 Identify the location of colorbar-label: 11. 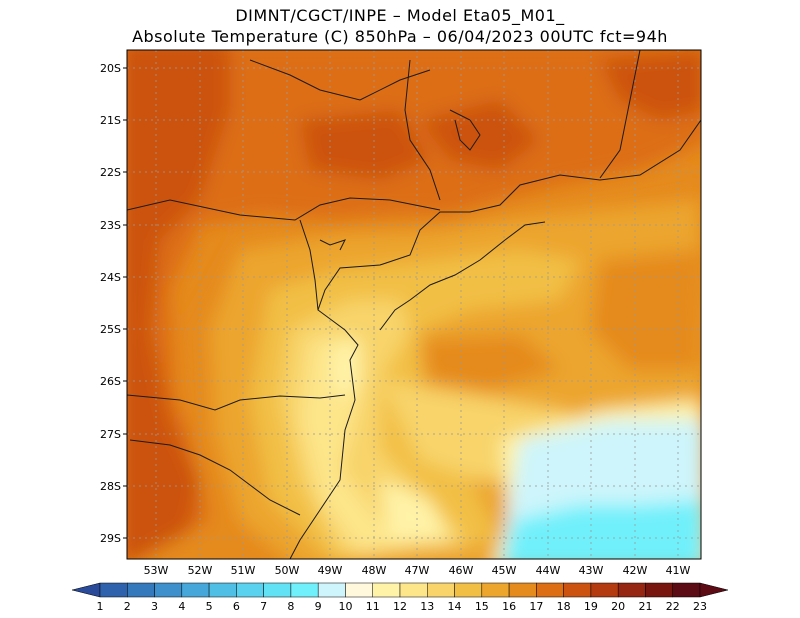
(373, 606).